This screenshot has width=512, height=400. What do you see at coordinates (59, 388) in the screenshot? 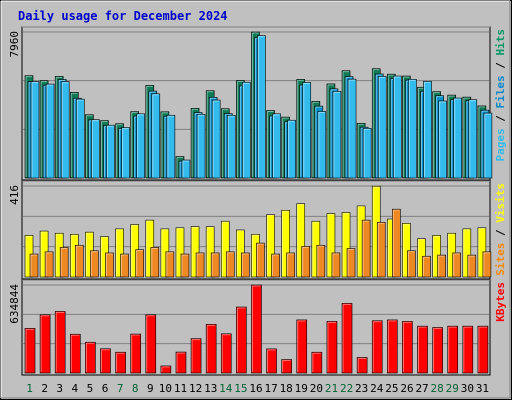
I see `day-label-3: 3` at bounding box center [59, 388].